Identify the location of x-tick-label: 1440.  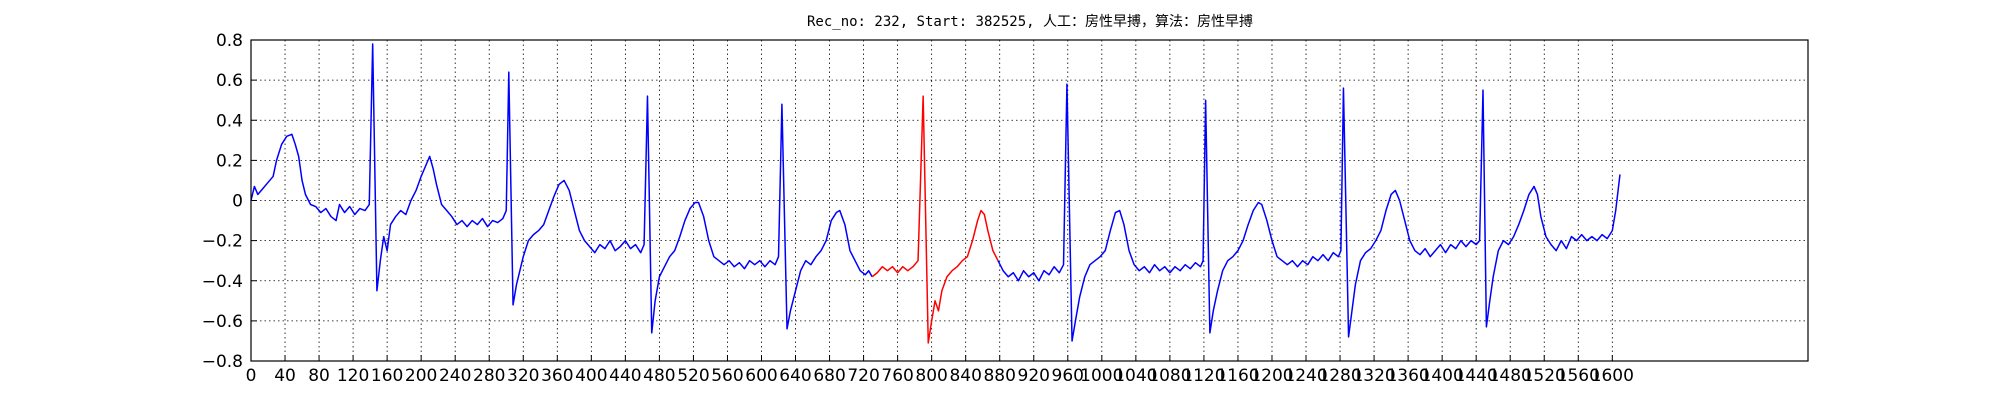
(1476, 376).